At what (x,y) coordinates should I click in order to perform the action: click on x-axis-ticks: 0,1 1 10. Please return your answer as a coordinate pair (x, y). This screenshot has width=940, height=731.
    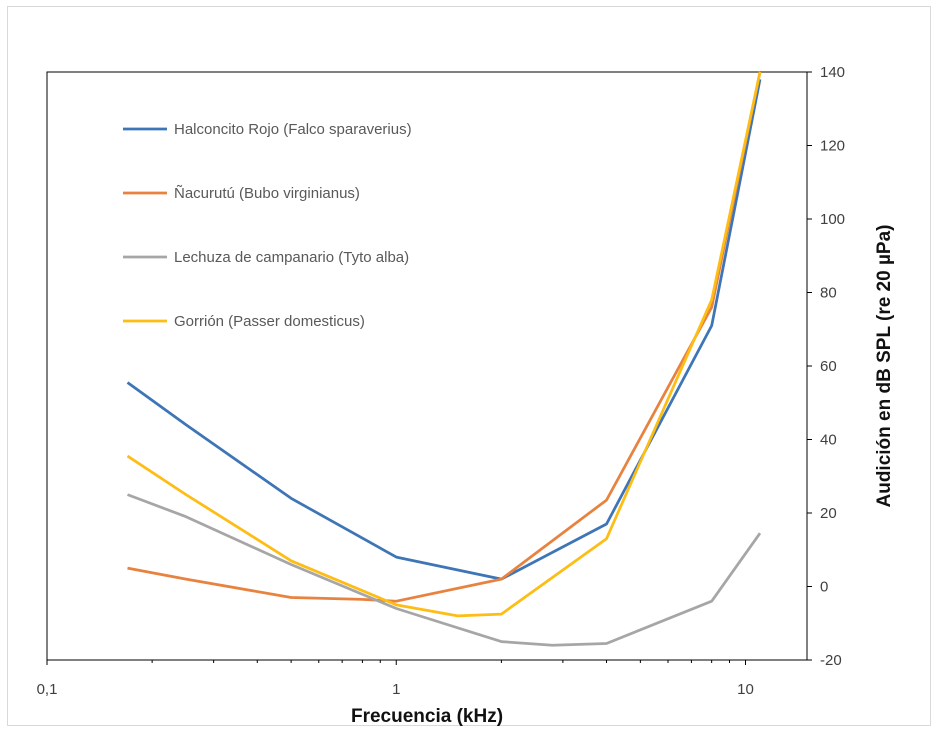
    Looking at the image, I should click on (395, 679).